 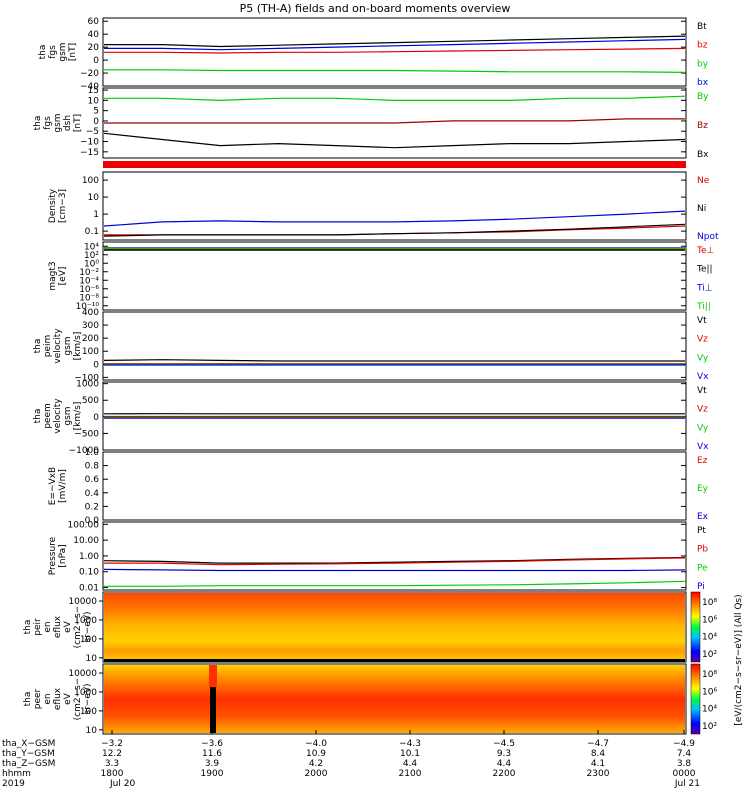 What do you see at coordinates (410, 774) in the screenshot?
I see `x-row-value: 2100` at bounding box center [410, 774].